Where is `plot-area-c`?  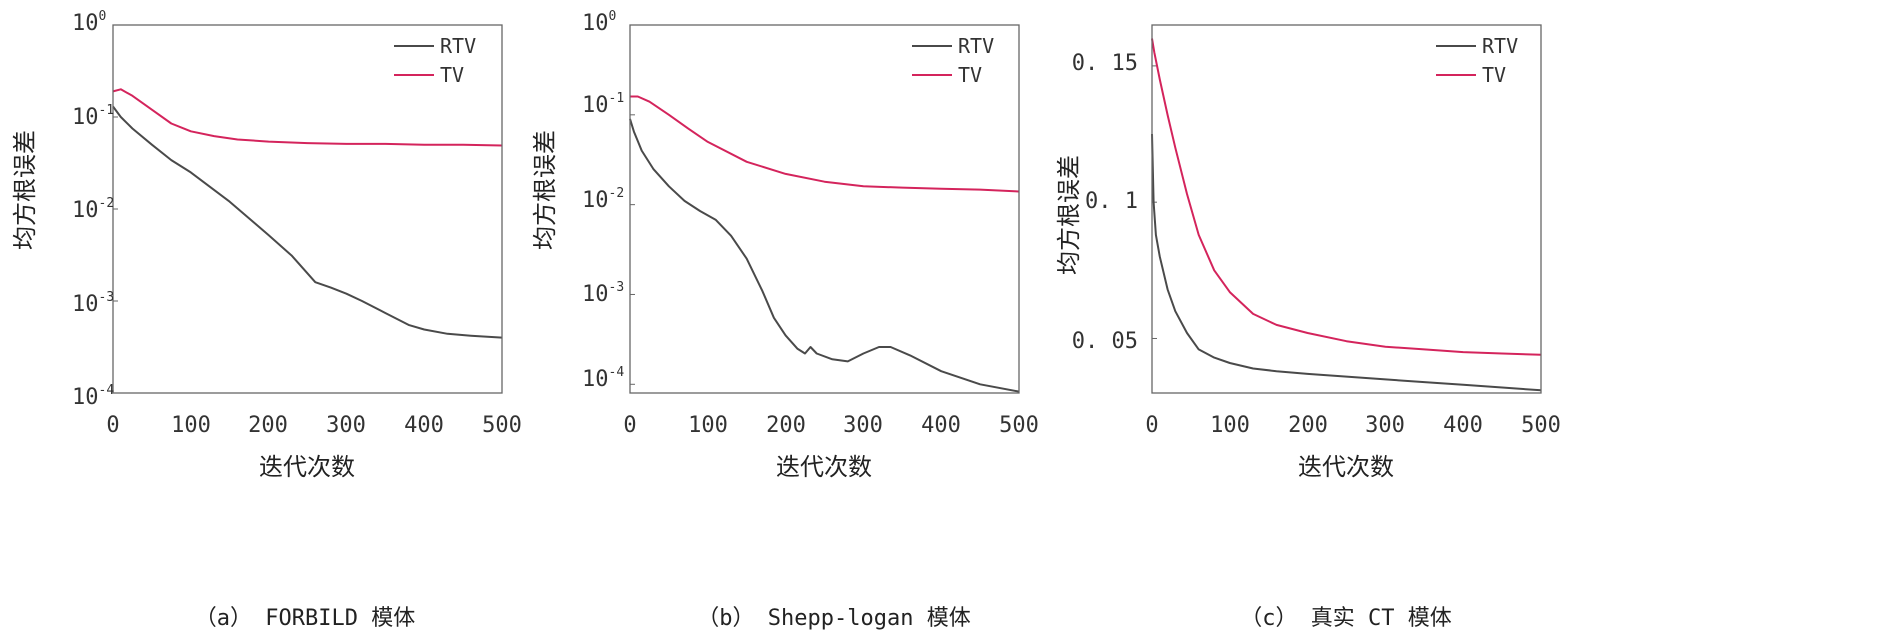
plot-area-c is located at coordinates (1346, 215).